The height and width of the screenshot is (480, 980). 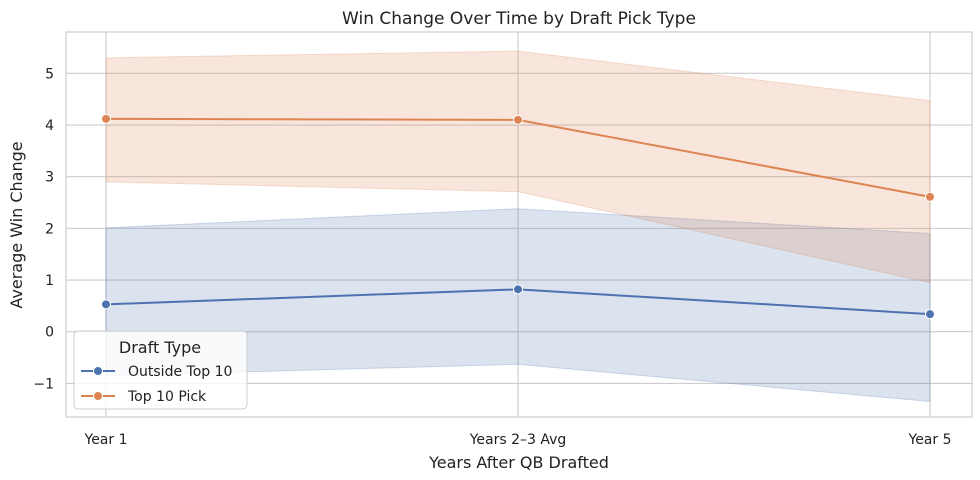 I want to click on legend-entries: Outside Top 10 Top 10 Pick, so click(x=156, y=384).